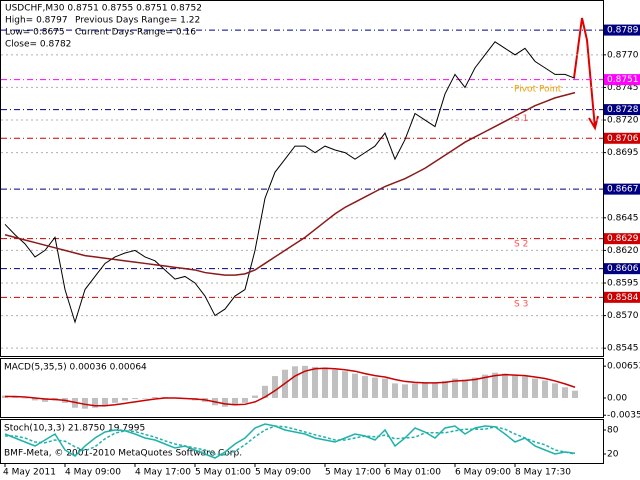 This screenshot has width=640, height=480. What do you see at coordinates (75, 368) in the screenshot?
I see `panel-title: MACD(5,35,5) 0.00036 0.00064` at bounding box center [75, 368].